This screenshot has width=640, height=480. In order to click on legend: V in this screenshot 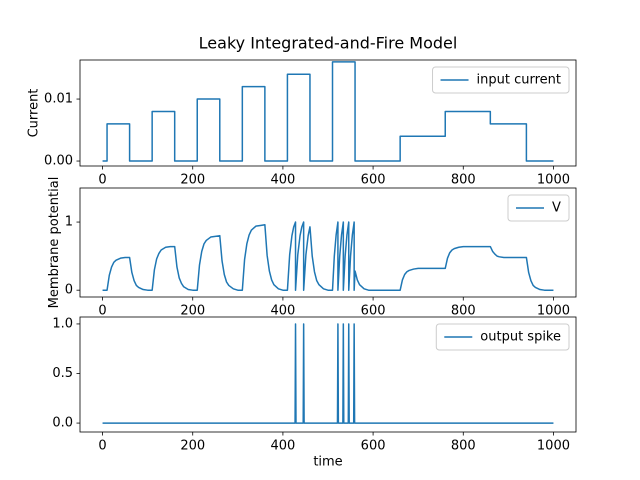, I will do `click(538, 208)`.